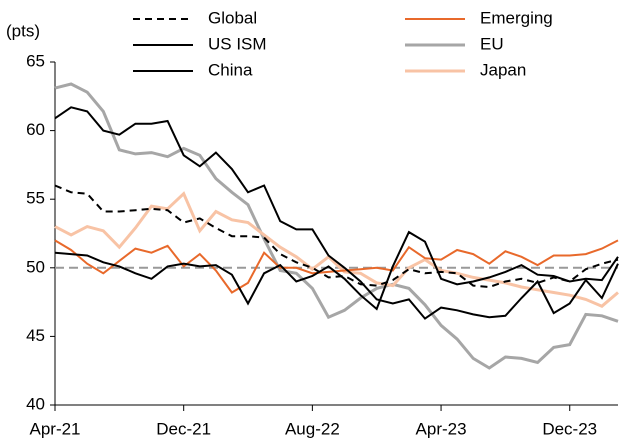 The width and height of the screenshot is (619, 441). What do you see at coordinates (237, 43) in the screenshot?
I see `legend-label: US ISM` at bounding box center [237, 43].